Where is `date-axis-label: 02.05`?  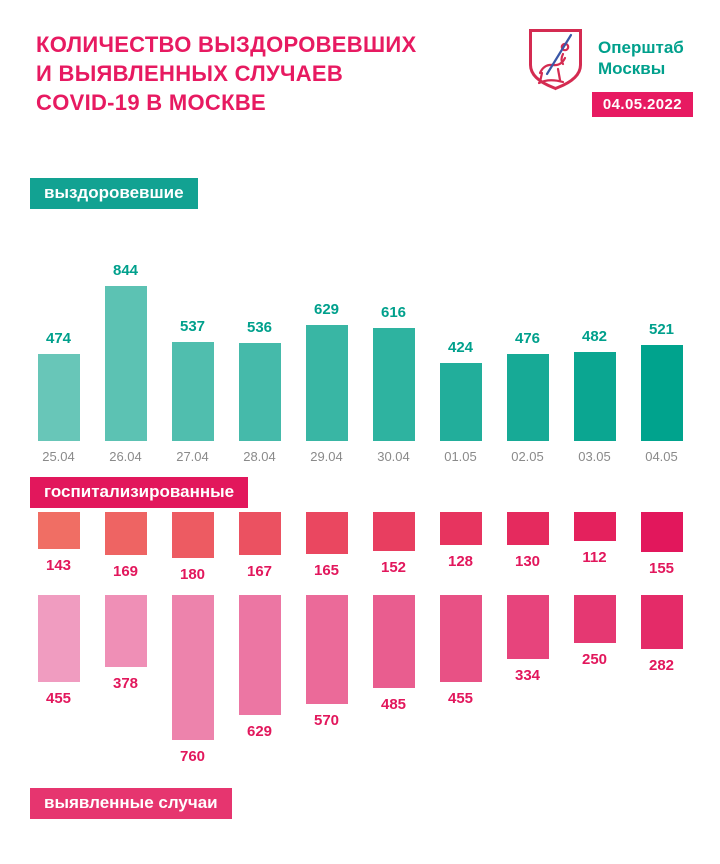
date-axis-label: 02.05 is located at coordinates (527, 456).